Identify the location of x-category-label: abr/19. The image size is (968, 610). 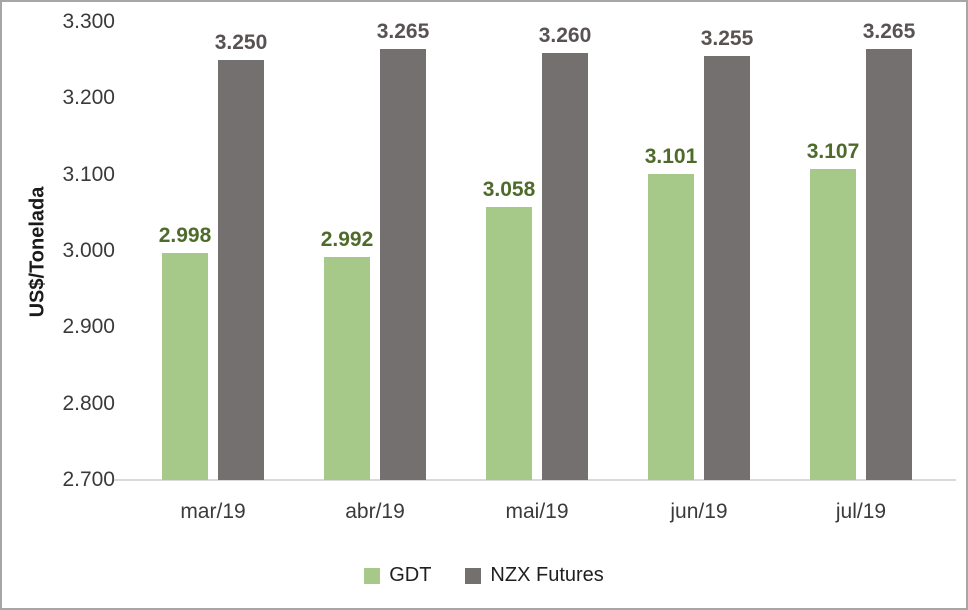
(375, 511).